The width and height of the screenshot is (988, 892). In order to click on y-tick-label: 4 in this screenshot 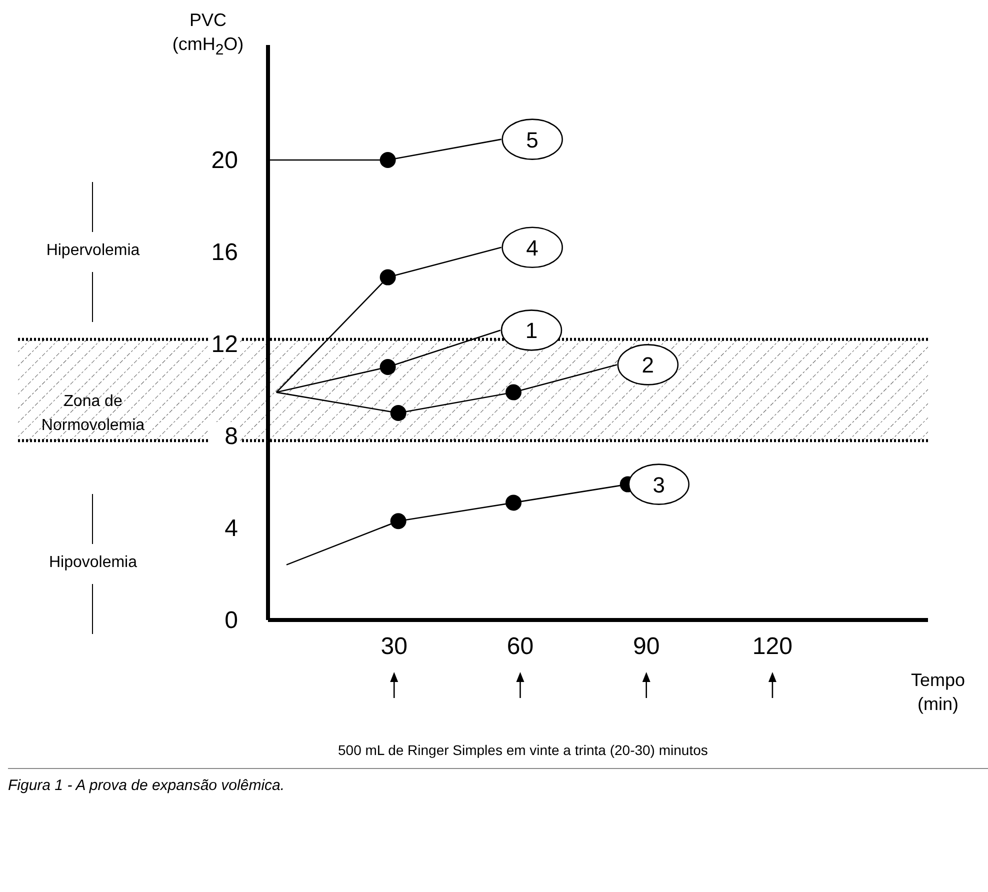, I will do `click(231, 528)`.